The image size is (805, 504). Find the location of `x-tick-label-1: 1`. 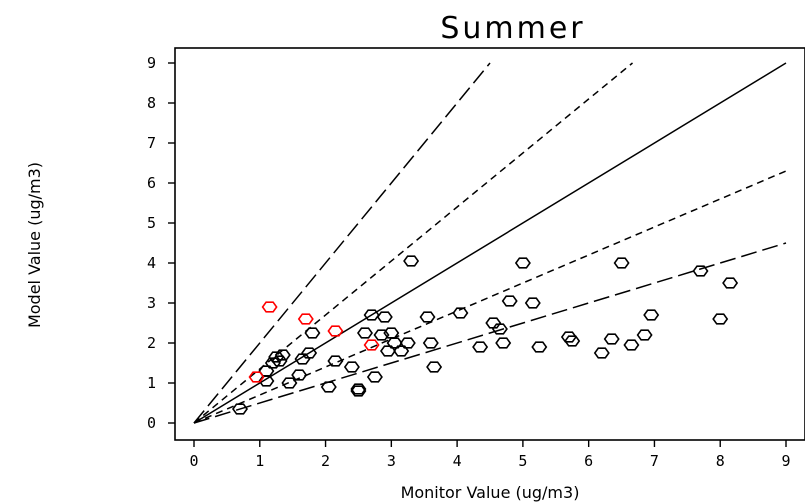

x-tick-label-1: 1 is located at coordinates (259, 461).